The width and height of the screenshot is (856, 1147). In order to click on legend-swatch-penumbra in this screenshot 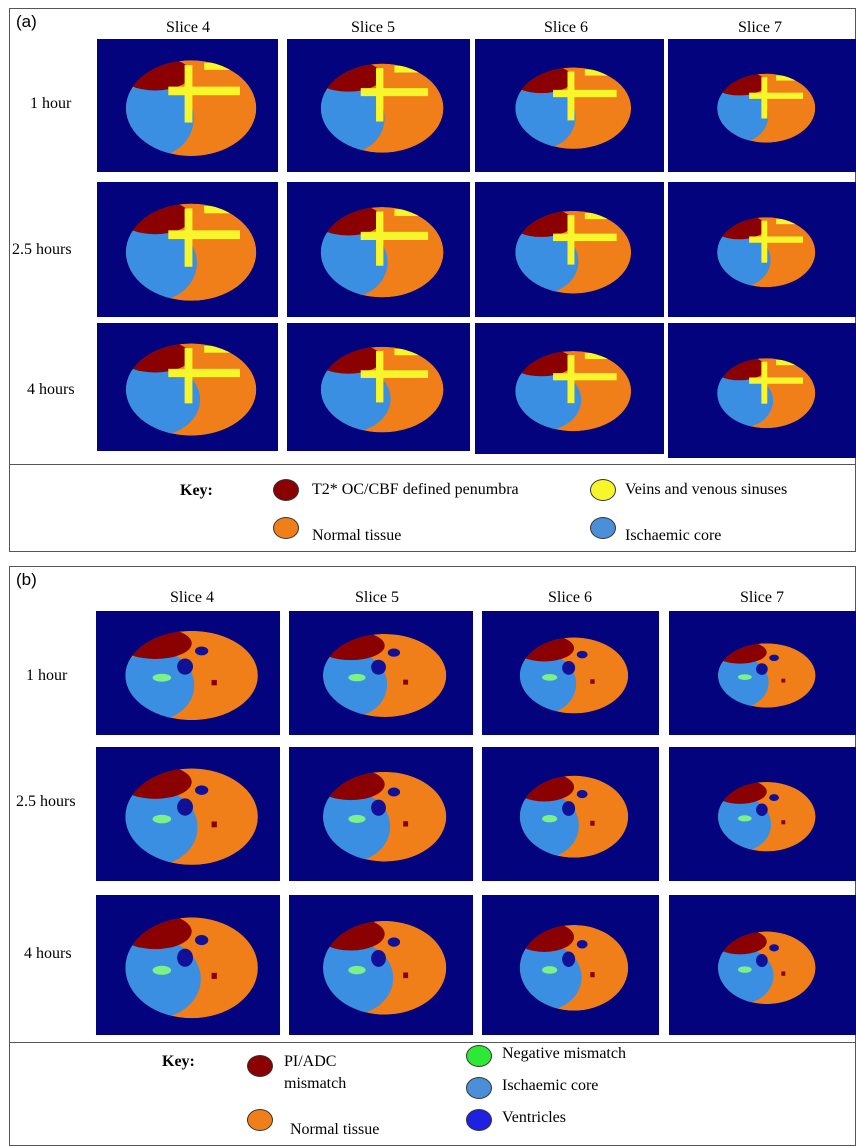, I will do `click(286, 490)`.